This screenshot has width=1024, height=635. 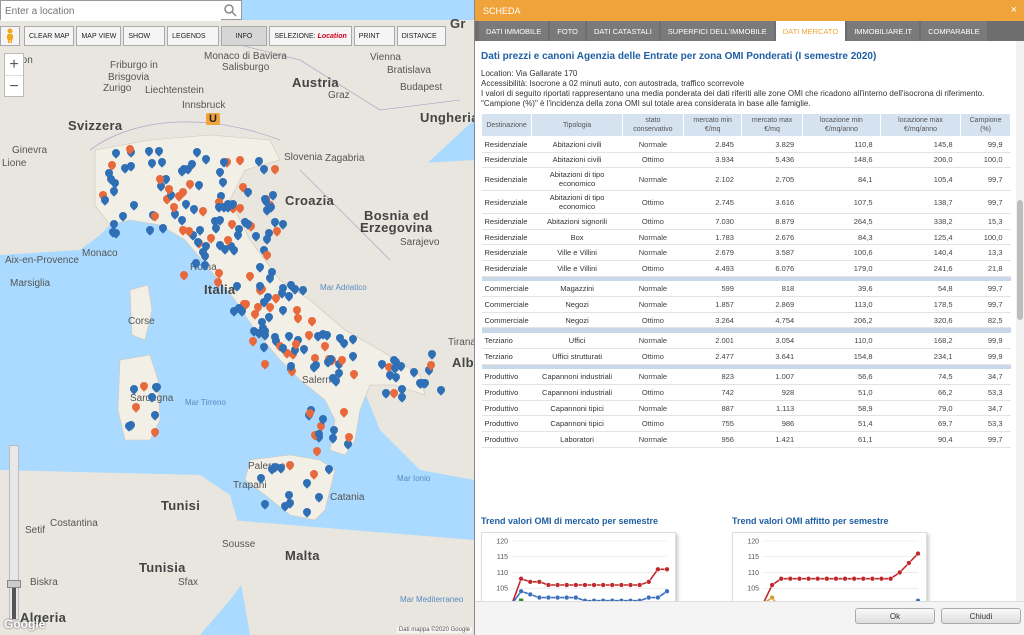 I want to click on close-icon: ×, so click(x=1013, y=10).